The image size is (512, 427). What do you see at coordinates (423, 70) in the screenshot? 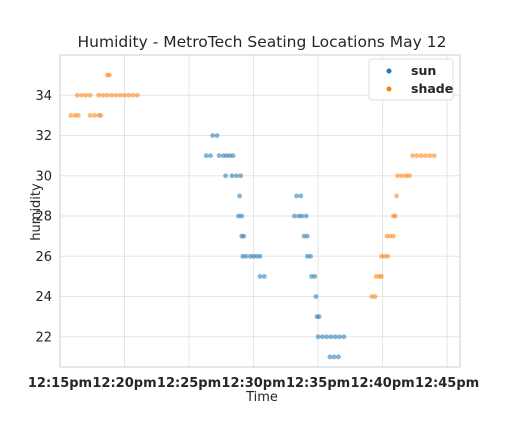
I see `legend-label-sun: sun` at bounding box center [423, 70].